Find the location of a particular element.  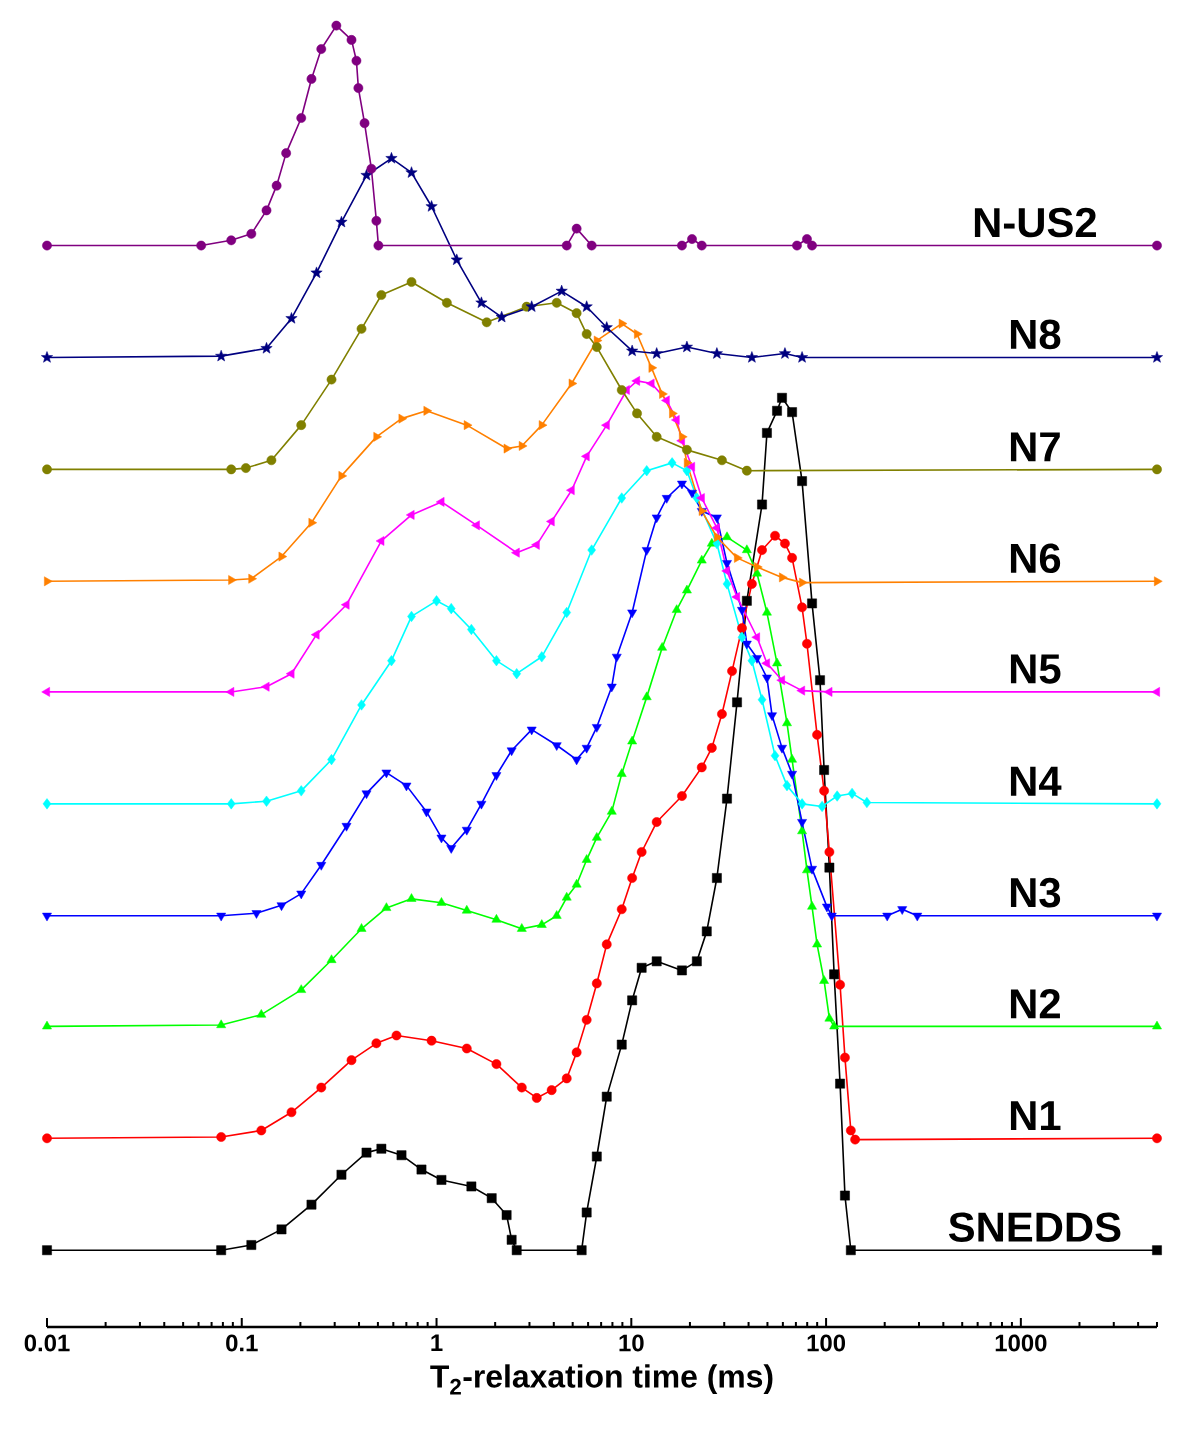

x-tick-label: 10 is located at coordinates (631, 1343).